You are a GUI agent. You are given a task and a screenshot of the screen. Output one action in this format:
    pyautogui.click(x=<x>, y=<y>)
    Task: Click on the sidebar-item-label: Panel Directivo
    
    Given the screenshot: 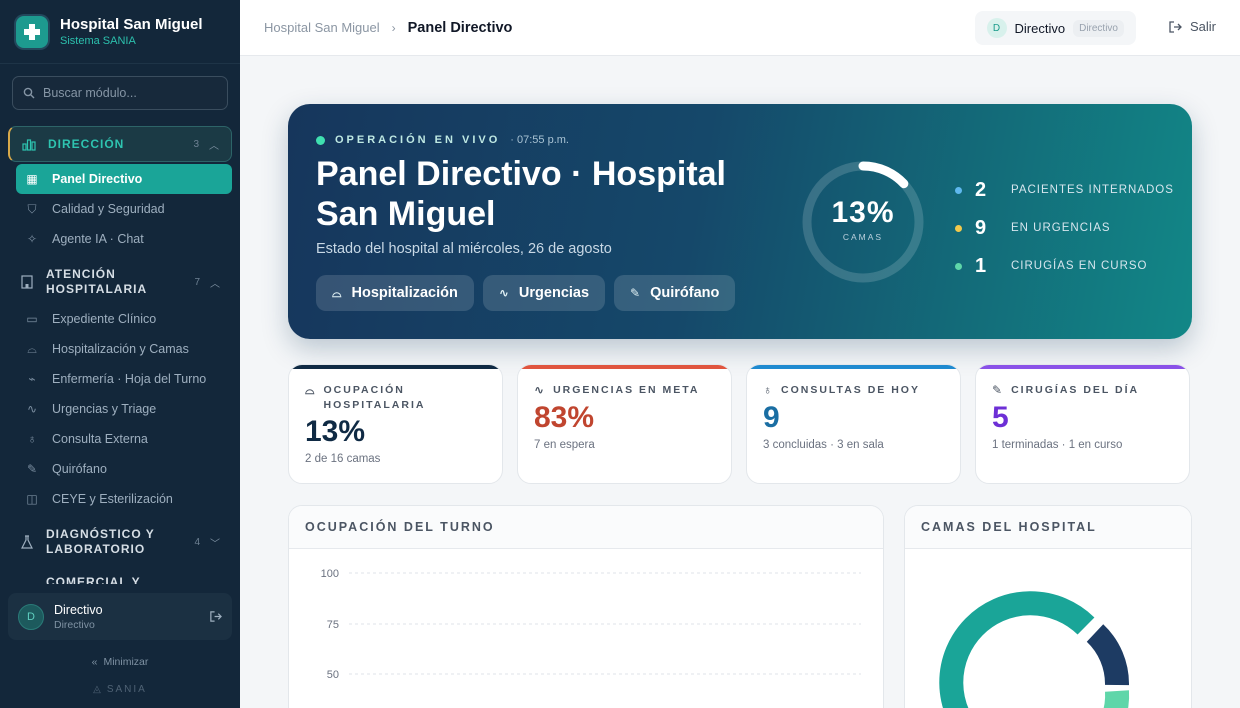 What is the action you would take?
    pyautogui.click(x=97, y=179)
    